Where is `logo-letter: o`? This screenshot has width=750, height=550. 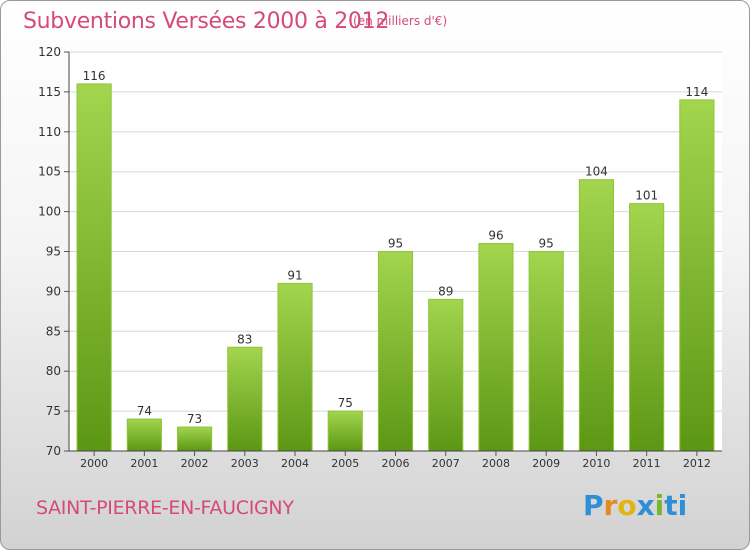 logo-letter: o is located at coordinates (627, 505).